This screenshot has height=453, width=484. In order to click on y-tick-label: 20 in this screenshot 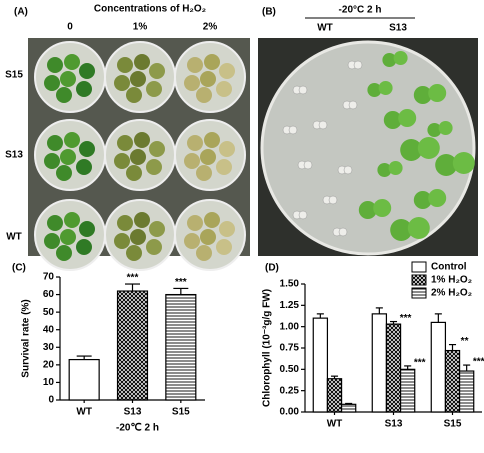, I will do `click(49, 364)`.